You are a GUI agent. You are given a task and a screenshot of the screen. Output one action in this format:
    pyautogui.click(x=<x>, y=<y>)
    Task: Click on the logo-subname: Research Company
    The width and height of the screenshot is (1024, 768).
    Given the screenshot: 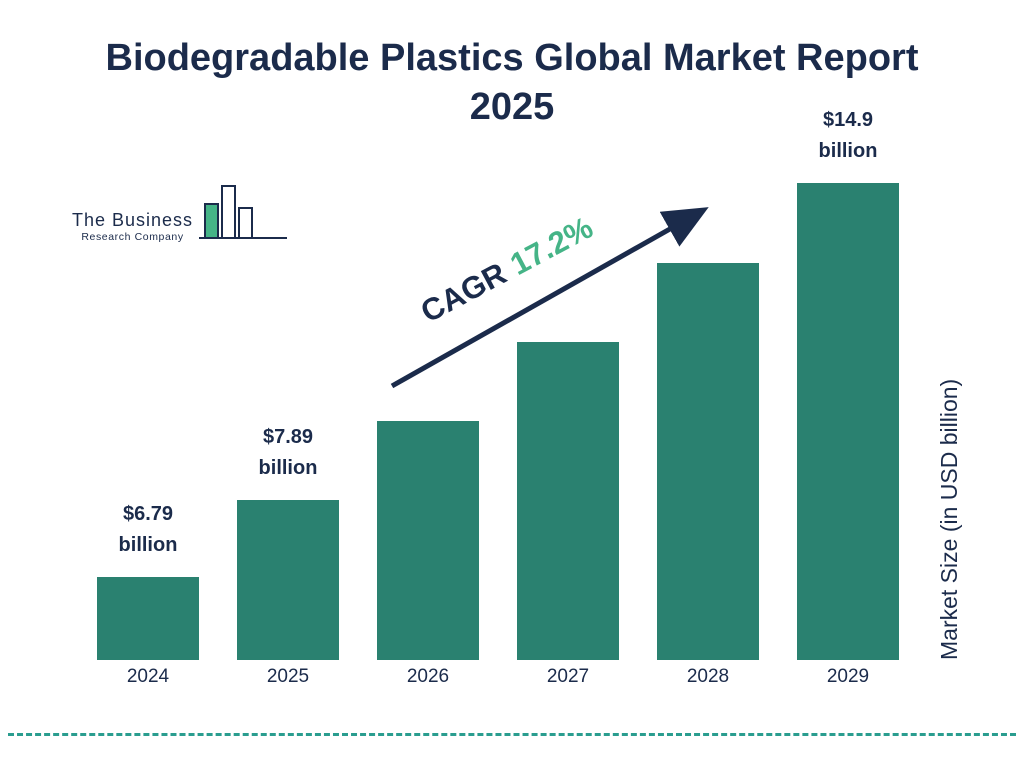 What is the action you would take?
    pyautogui.click(x=132, y=237)
    